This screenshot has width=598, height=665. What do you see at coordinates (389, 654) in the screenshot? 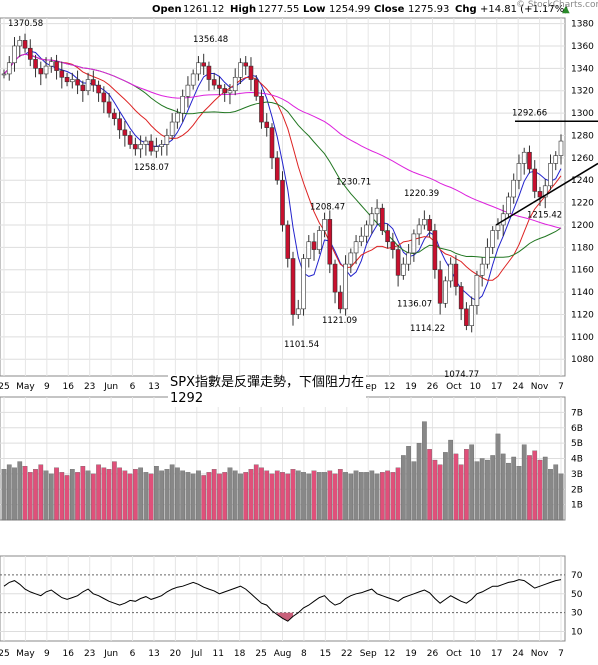
I see `bottom-x-tick-label: 12` at bounding box center [389, 654].